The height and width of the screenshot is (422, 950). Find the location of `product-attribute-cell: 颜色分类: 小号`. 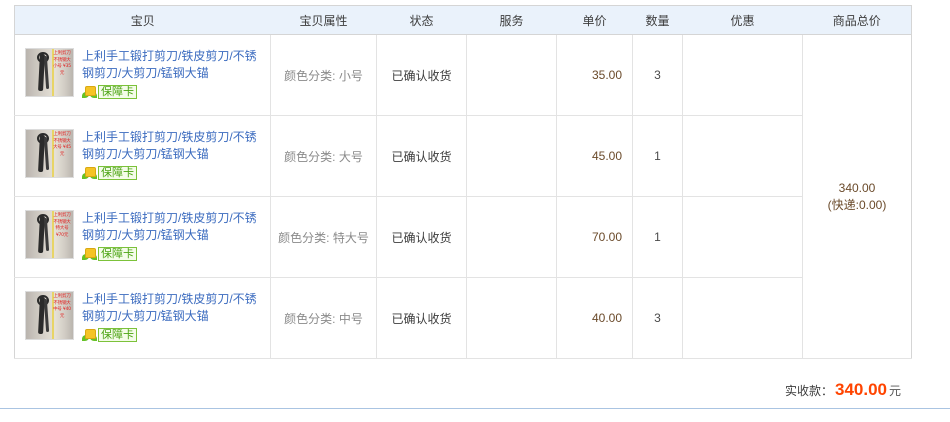

product-attribute-cell: 颜色分类: 小号 is located at coordinates (323, 75).